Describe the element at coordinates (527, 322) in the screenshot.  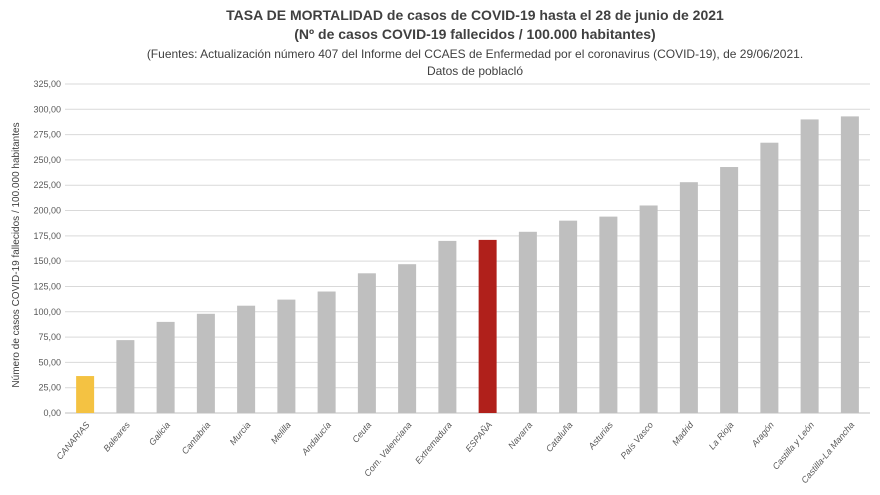
I see `bar-navarra` at that location.